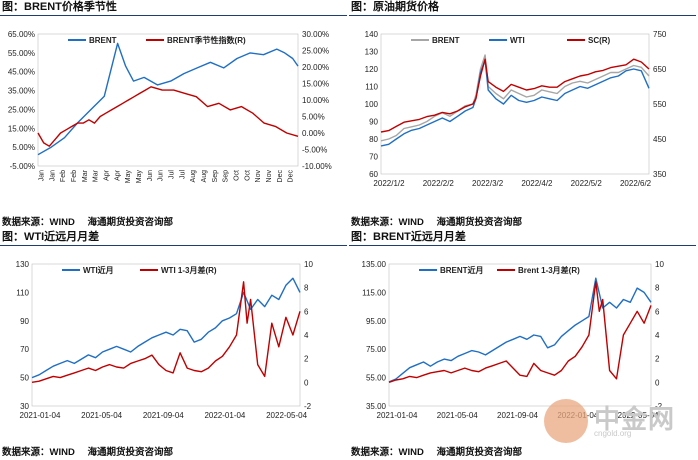 This screenshot has width=698, height=460. I want to click on y-right-tick-label: 750, so click(660, 34).